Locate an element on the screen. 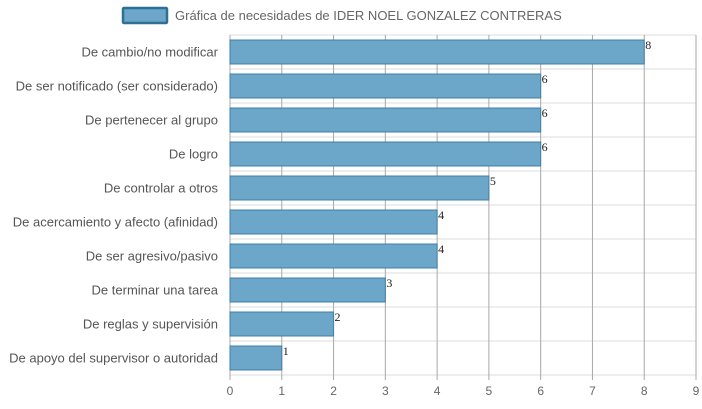  category-label: De reglas y supervisión is located at coordinates (150, 324).